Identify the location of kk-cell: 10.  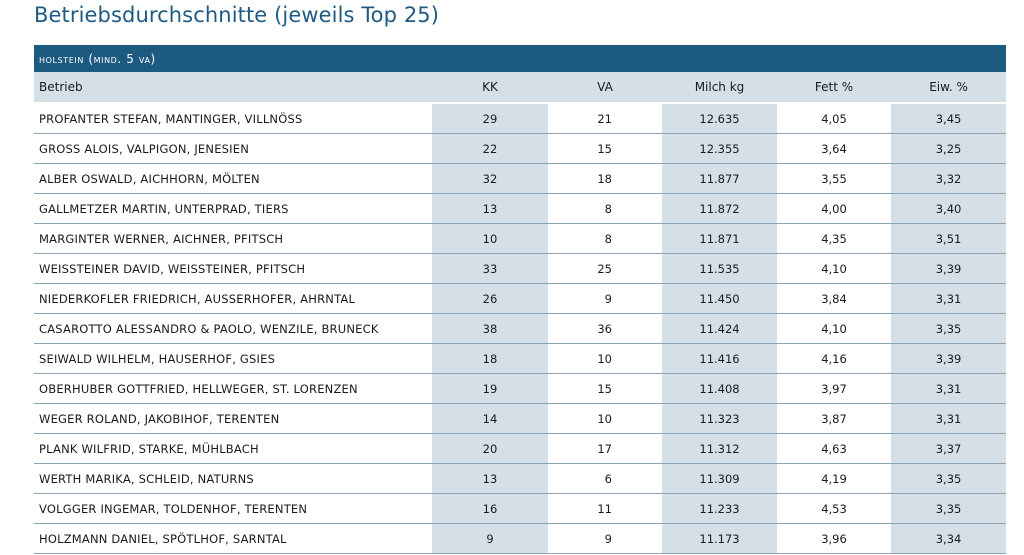
(490, 238).